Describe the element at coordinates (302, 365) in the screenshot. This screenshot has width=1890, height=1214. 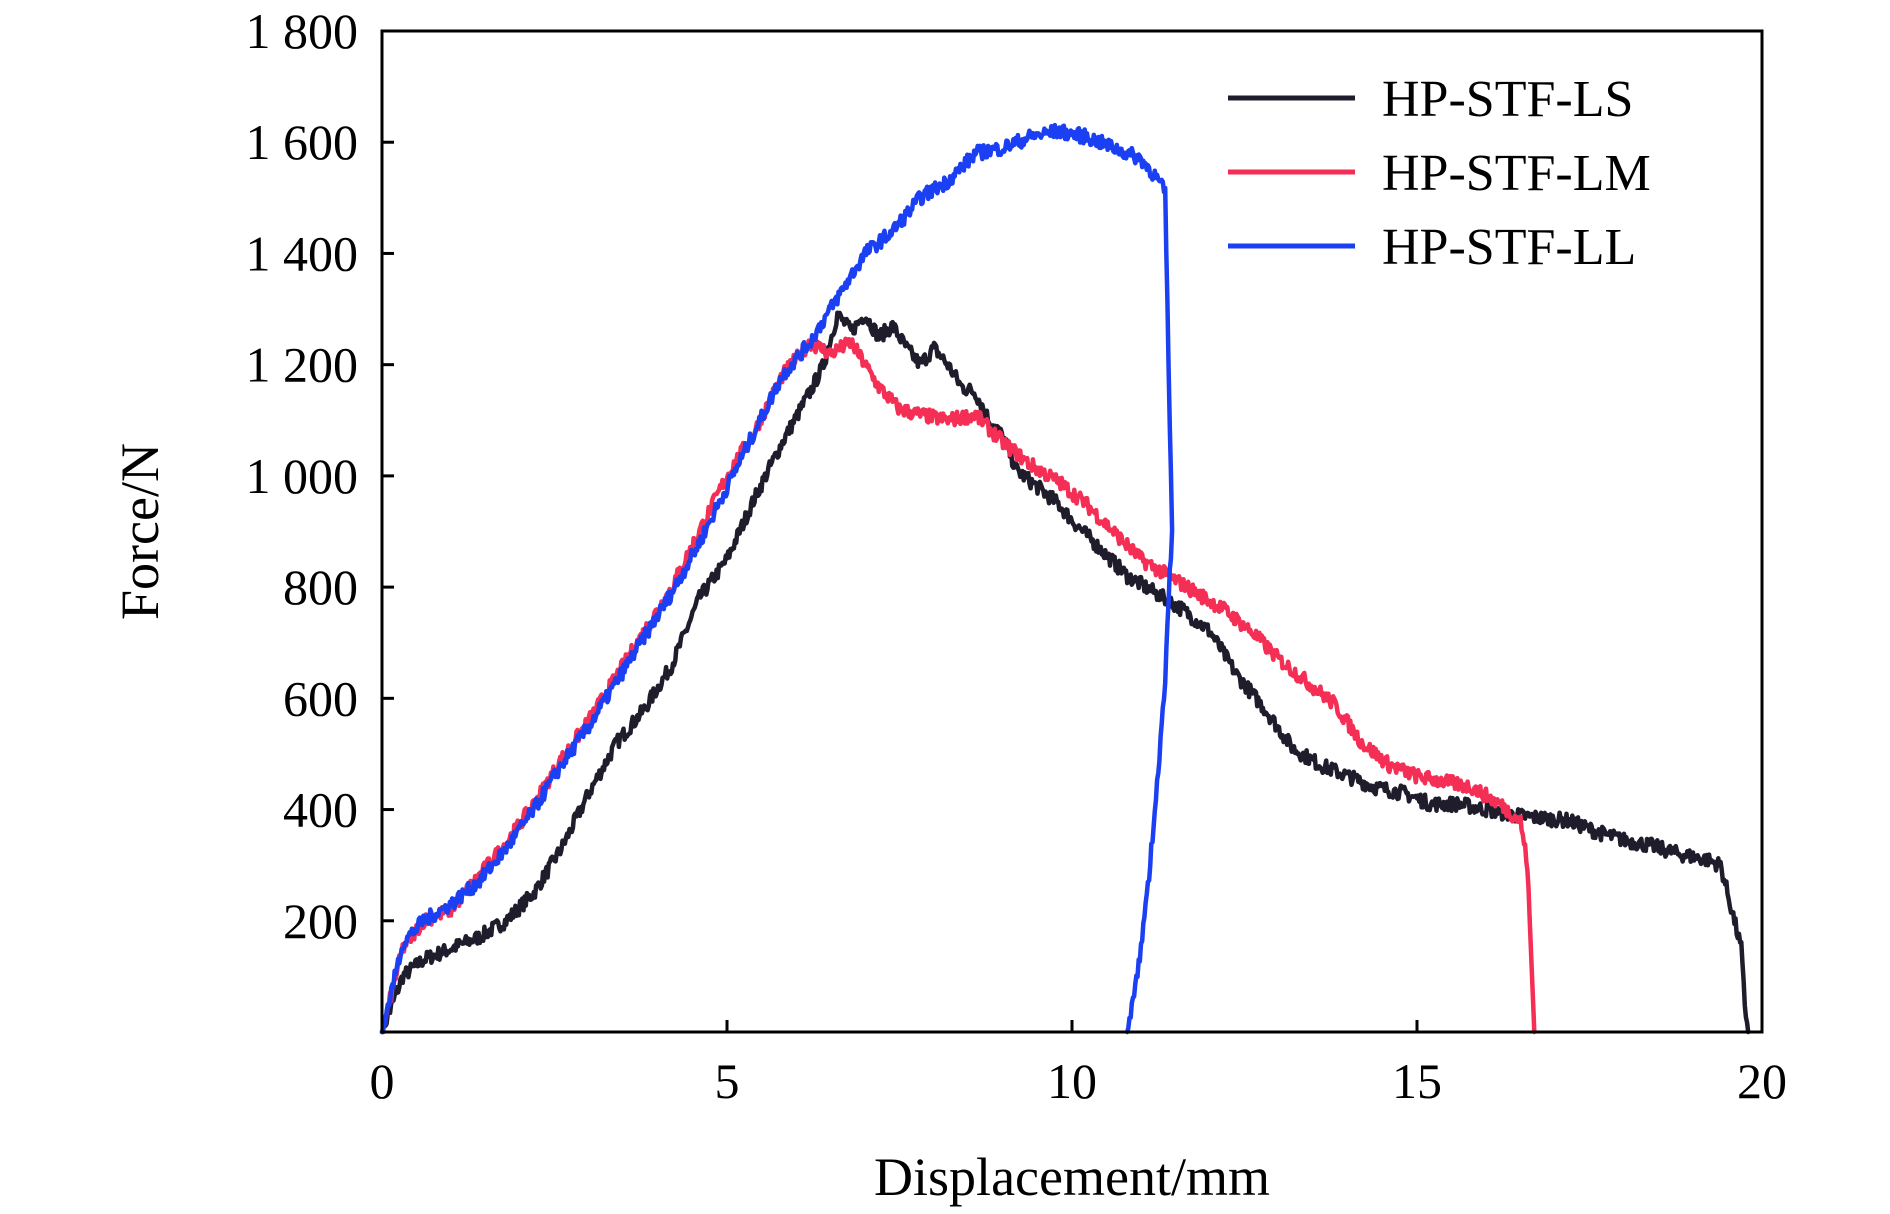
I see `y-tick-label: 1 200` at that location.